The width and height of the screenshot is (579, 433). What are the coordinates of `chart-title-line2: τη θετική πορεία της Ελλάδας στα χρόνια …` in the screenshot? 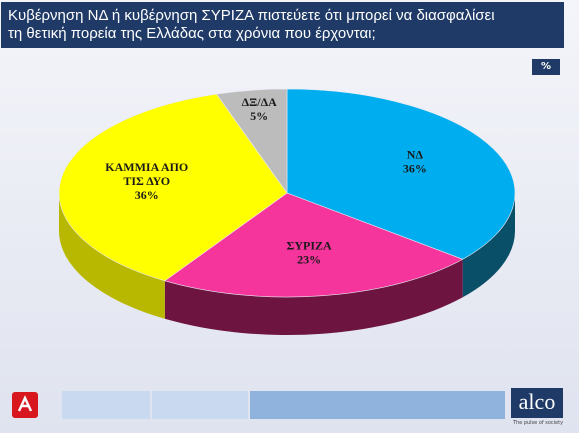 It's located at (192, 33).